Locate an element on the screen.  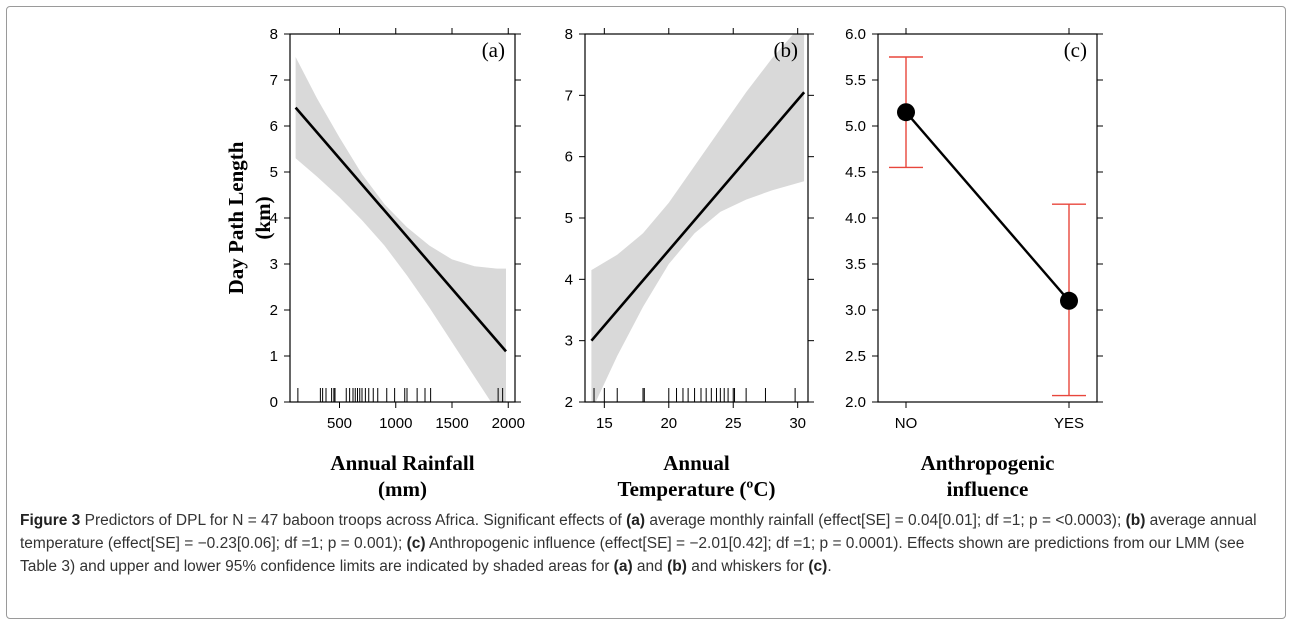
effect-line is located at coordinates (987, 206).